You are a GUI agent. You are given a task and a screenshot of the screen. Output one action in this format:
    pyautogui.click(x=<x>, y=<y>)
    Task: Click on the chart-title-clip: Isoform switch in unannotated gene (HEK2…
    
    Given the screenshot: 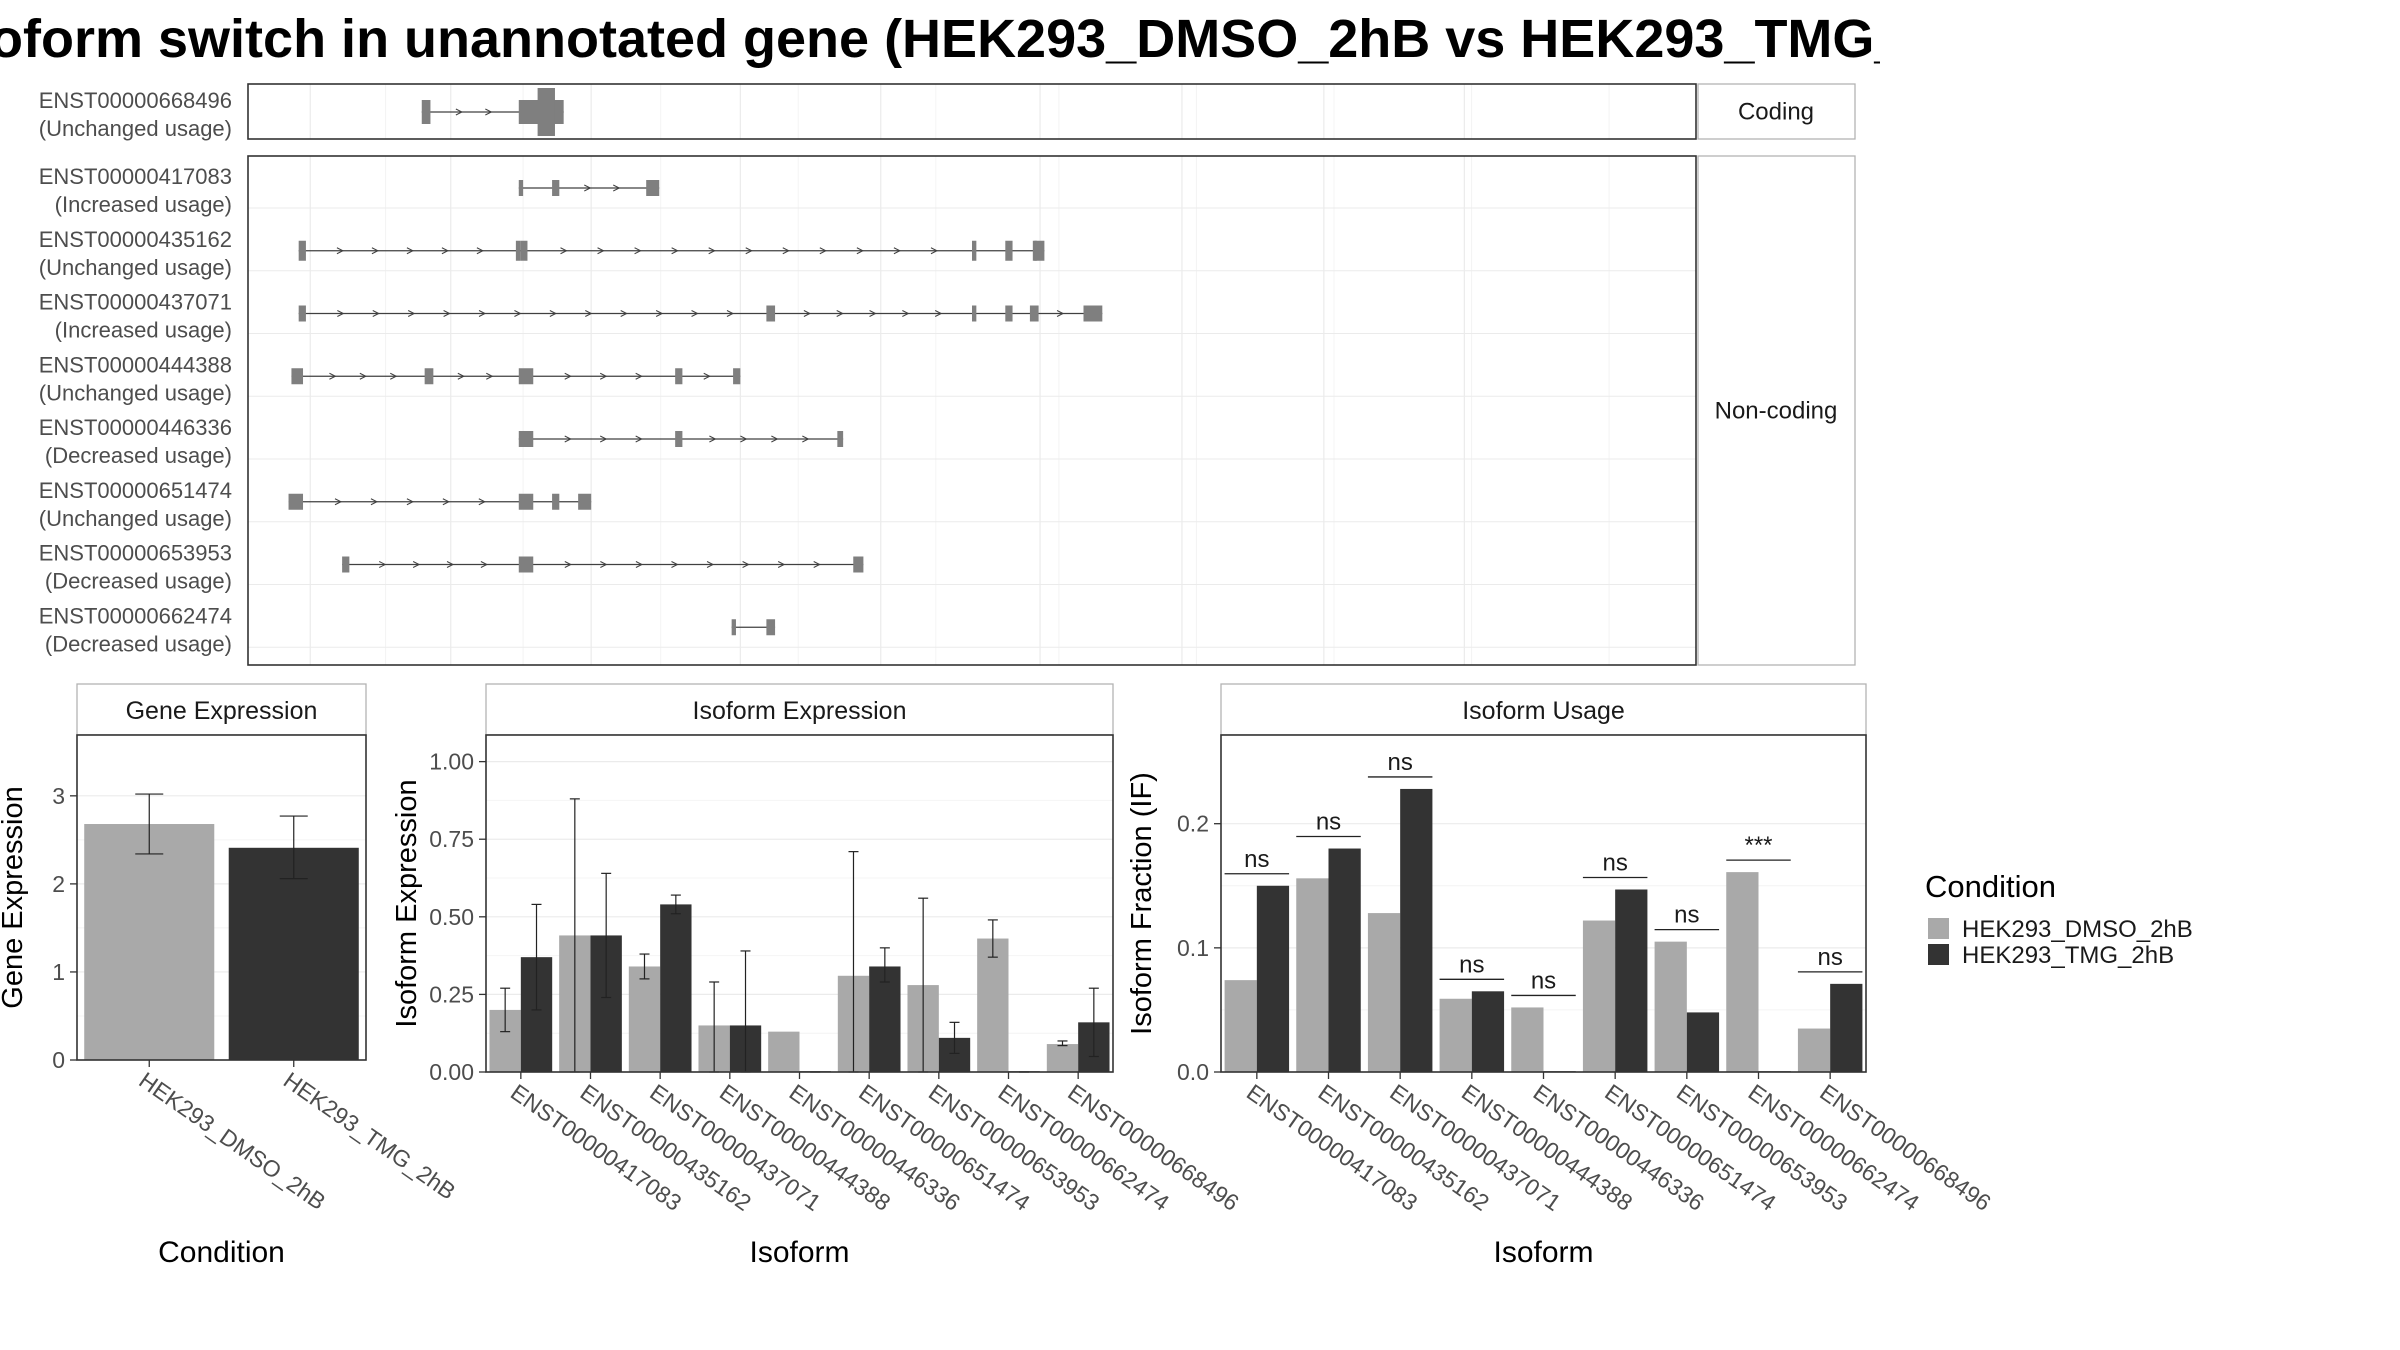 What is the action you would take?
    pyautogui.click(x=940, y=48)
    